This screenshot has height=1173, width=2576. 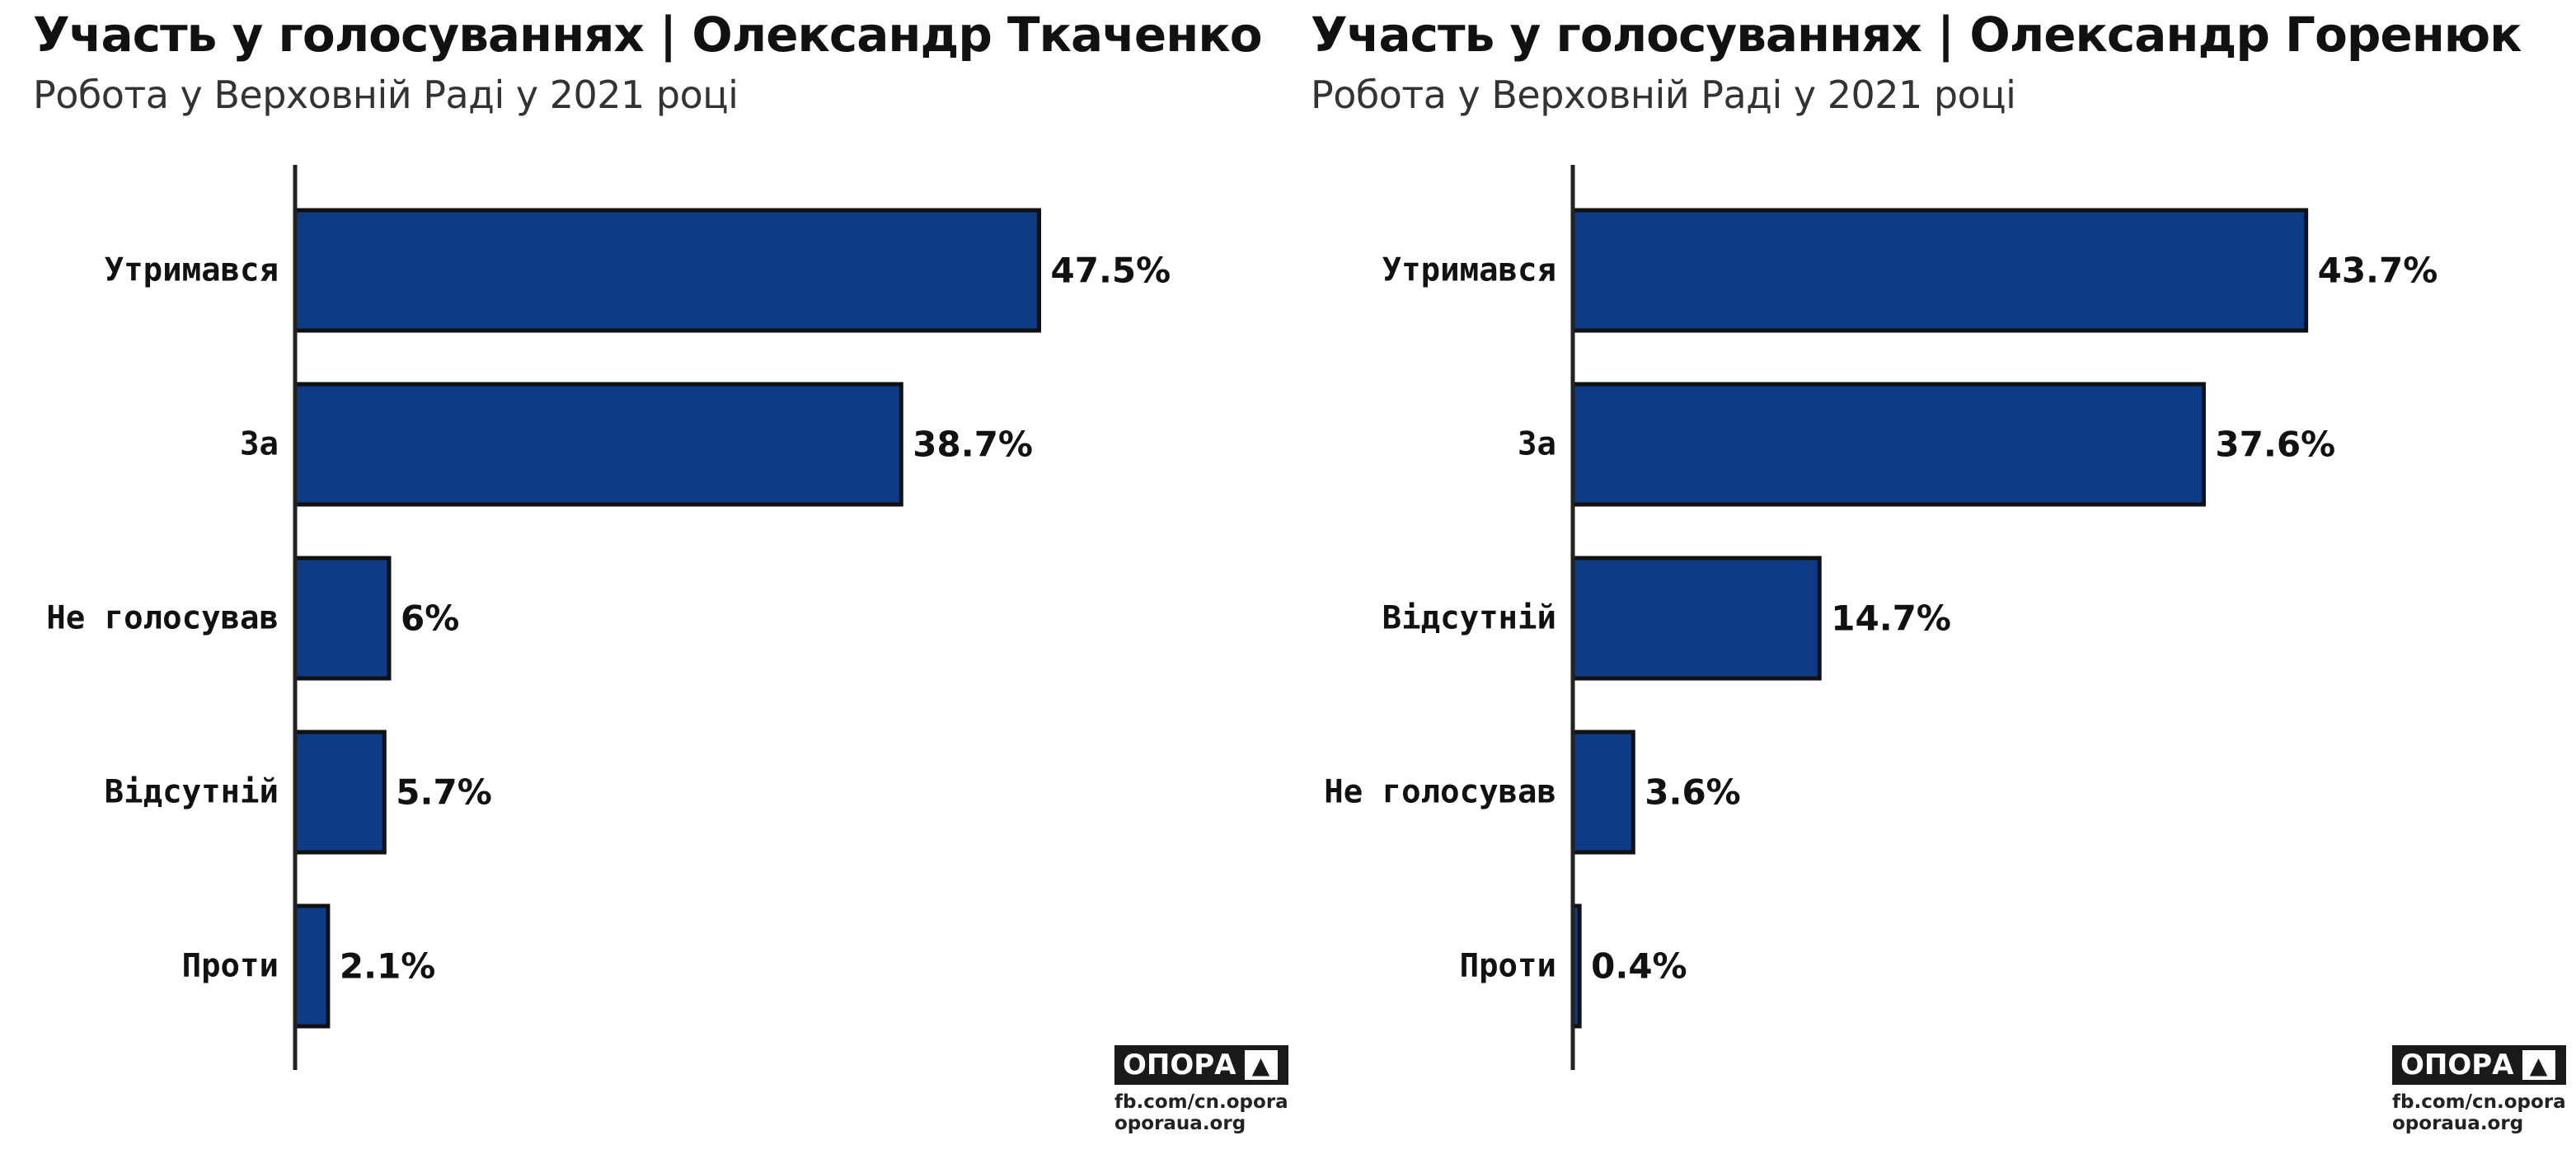 What do you see at coordinates (2378, 271) in the screenshot?
I see `value-label: 43.7%` at bounding box center [2378, 271].